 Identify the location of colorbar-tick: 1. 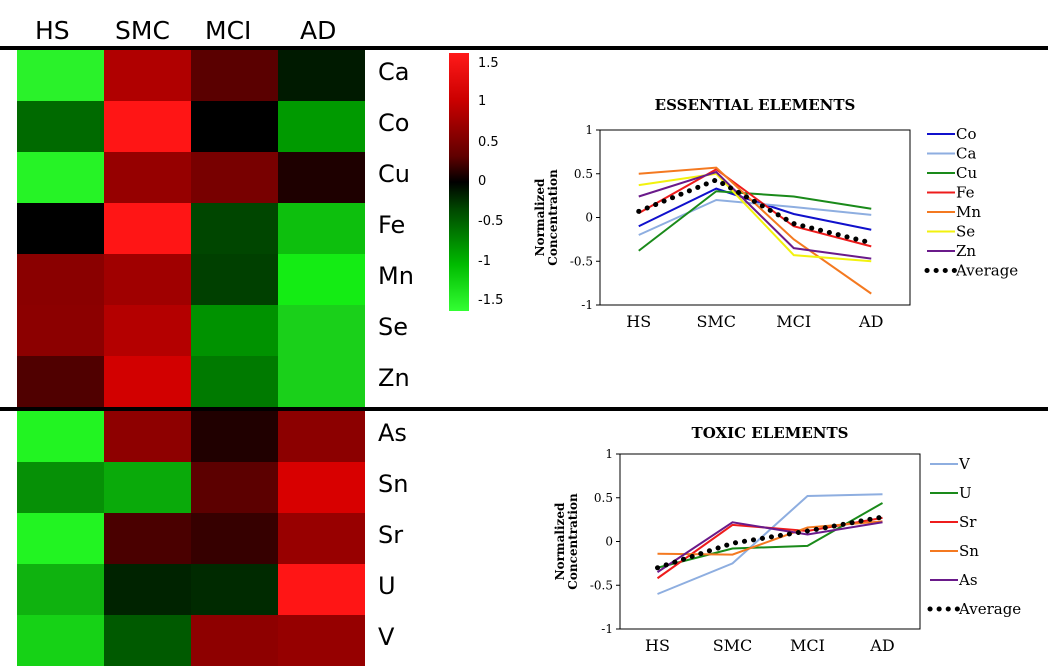
(482, 101).